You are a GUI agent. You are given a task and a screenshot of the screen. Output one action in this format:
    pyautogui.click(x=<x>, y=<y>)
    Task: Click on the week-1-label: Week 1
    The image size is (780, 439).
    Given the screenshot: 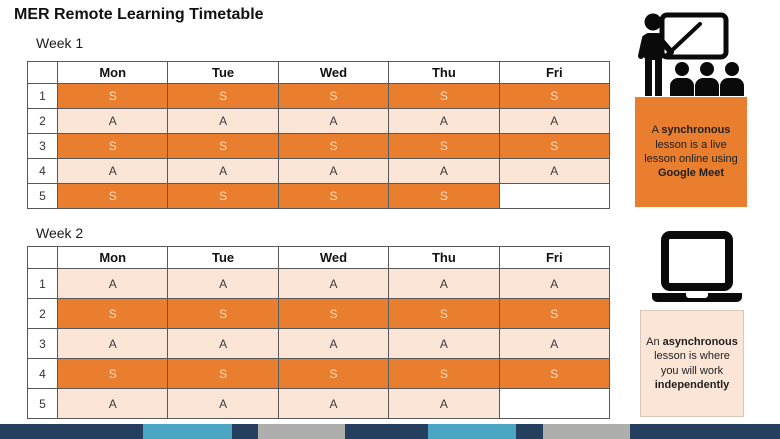 What is the action you would take?
    pyautogui.click(x=60, y=43)
    